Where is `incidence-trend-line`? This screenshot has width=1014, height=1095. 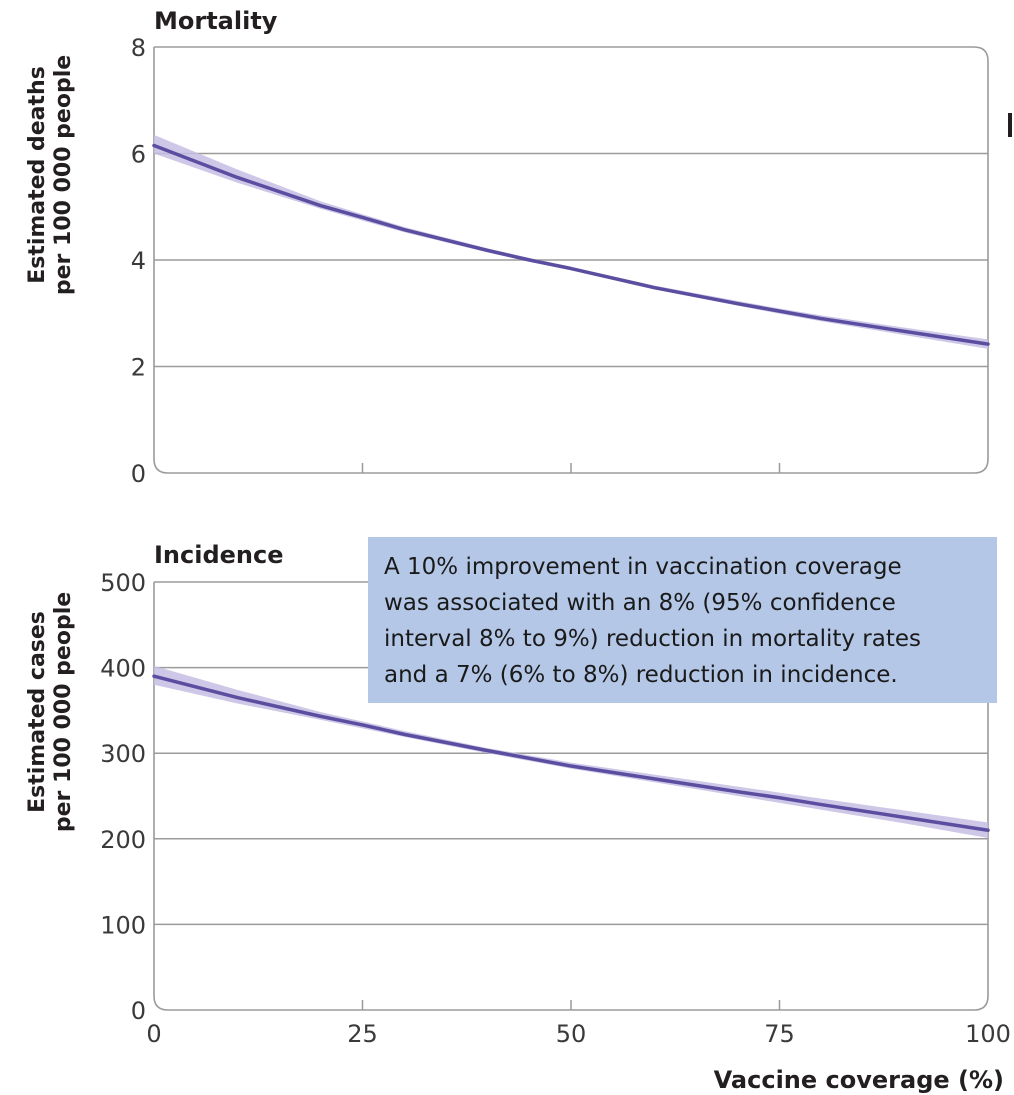 incidence-trend-line is located at coordinates (571, 753).